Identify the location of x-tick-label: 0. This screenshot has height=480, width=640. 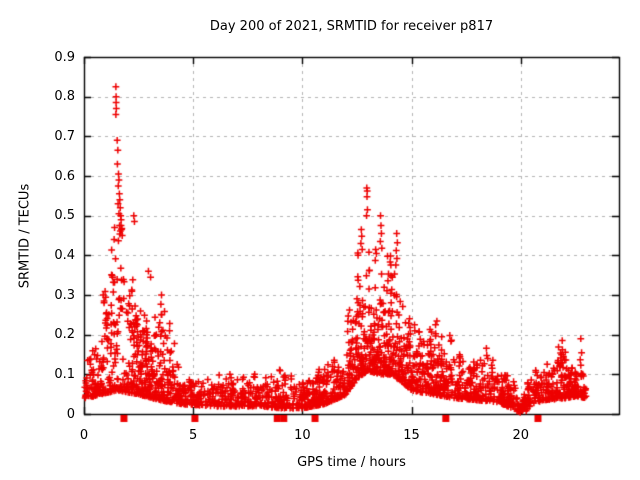
(84, 435).